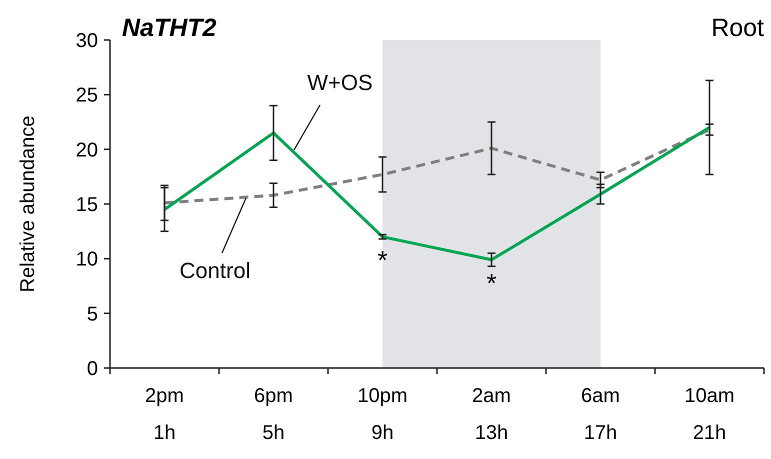  Describe the element at coordinates (340, 82) in the screenshot. I see `text: W+OS` at that location.